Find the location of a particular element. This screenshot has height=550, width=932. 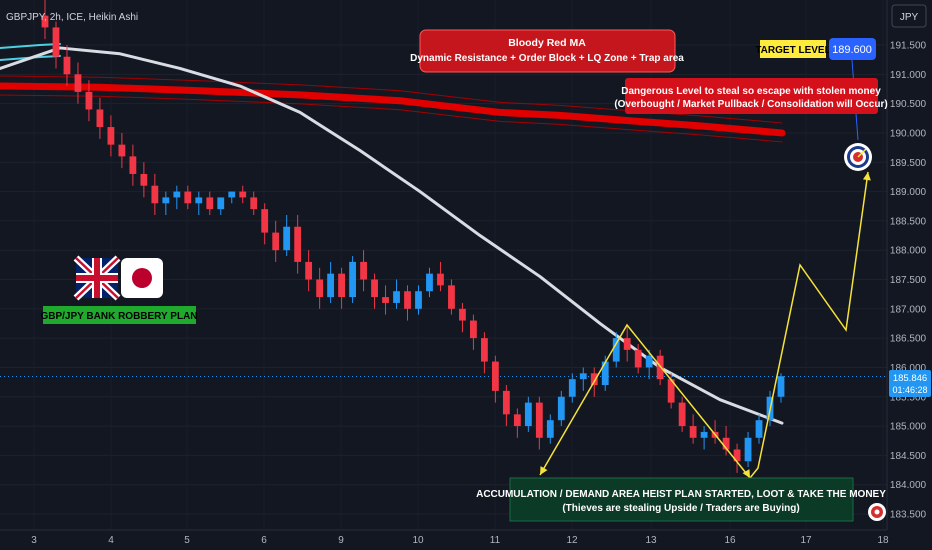

plan-label-bg is located at coordinates (119, 315).